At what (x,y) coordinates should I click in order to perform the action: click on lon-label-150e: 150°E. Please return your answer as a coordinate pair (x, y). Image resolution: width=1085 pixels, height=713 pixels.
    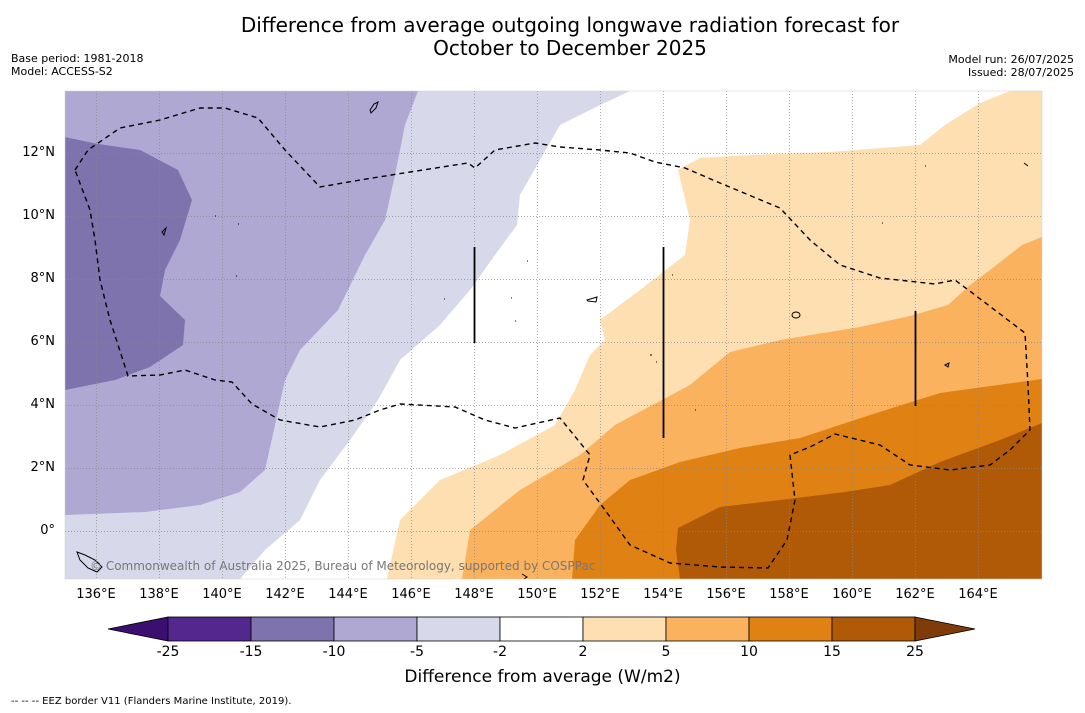
    Looking at the image, I should click on (537, 594).